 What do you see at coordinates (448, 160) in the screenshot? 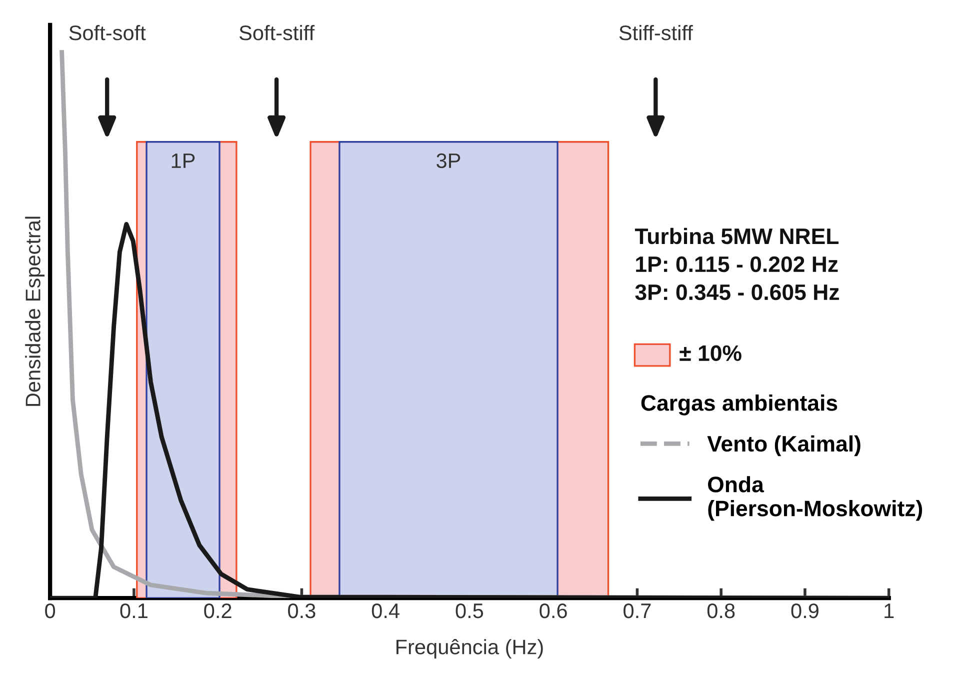
I see `band-label: 3P` at bounding box center [448, 160].